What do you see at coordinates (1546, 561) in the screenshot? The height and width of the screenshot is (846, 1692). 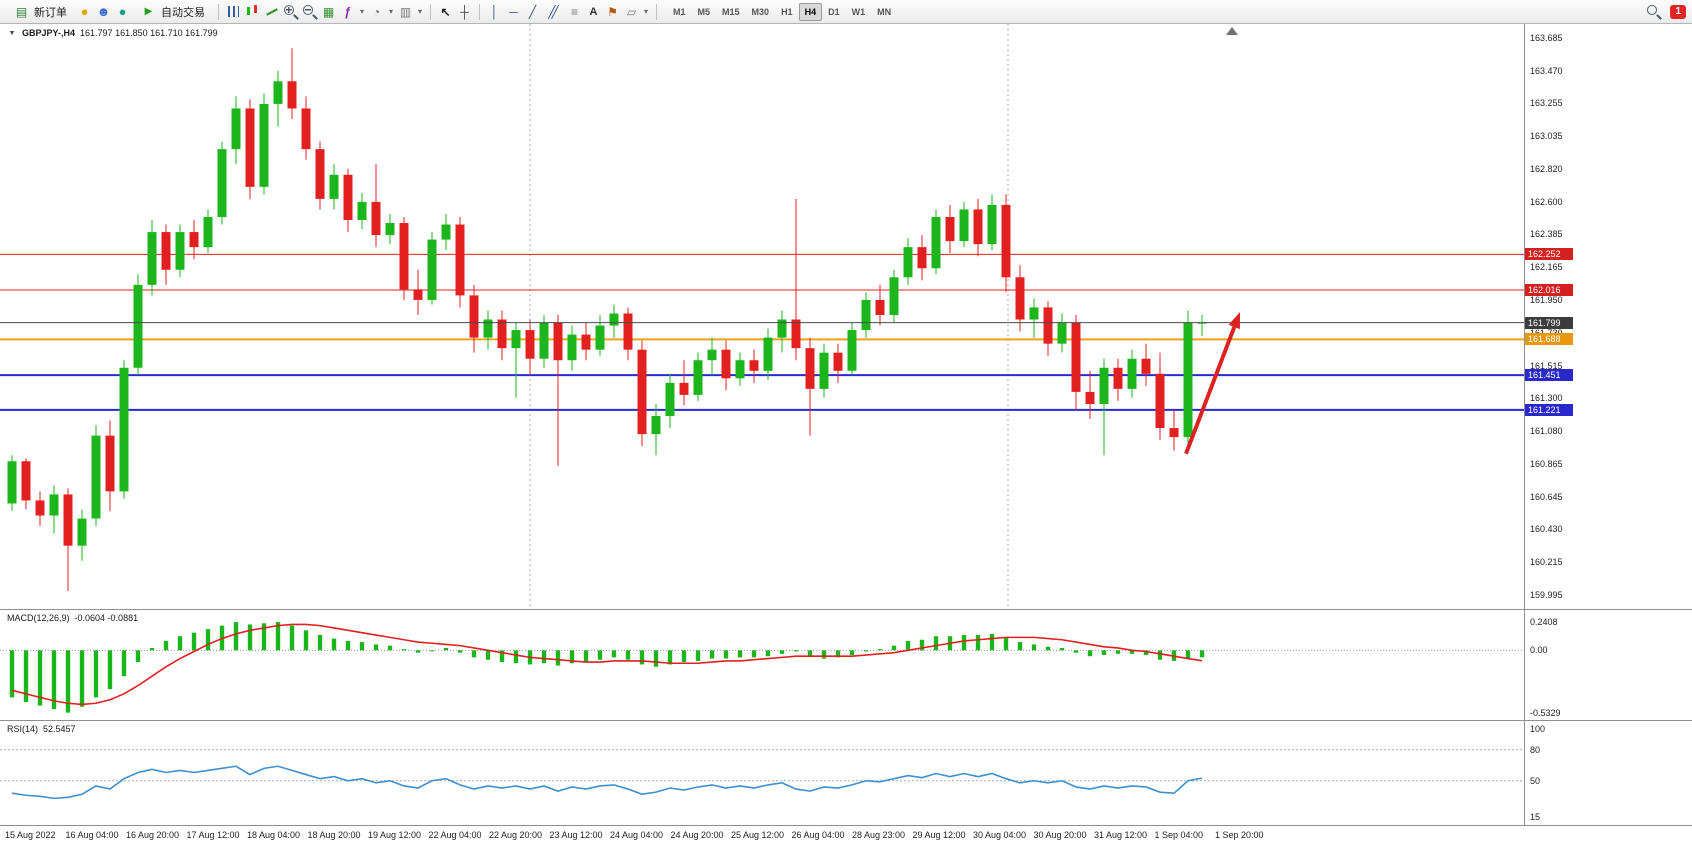 I see `price-axis-label: 160.215` at bounding box center [1546, 561].